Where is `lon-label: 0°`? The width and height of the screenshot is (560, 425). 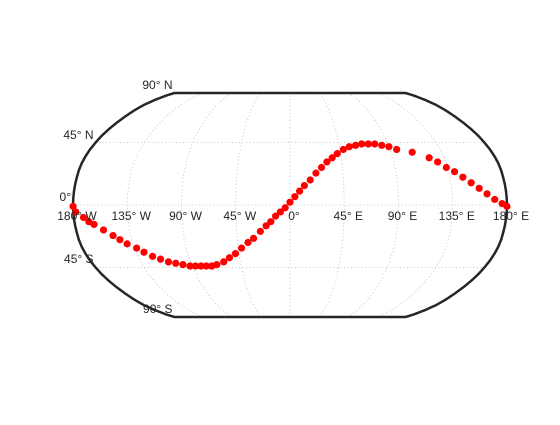
lon-label: 0° is located at coordinates (294, 216).